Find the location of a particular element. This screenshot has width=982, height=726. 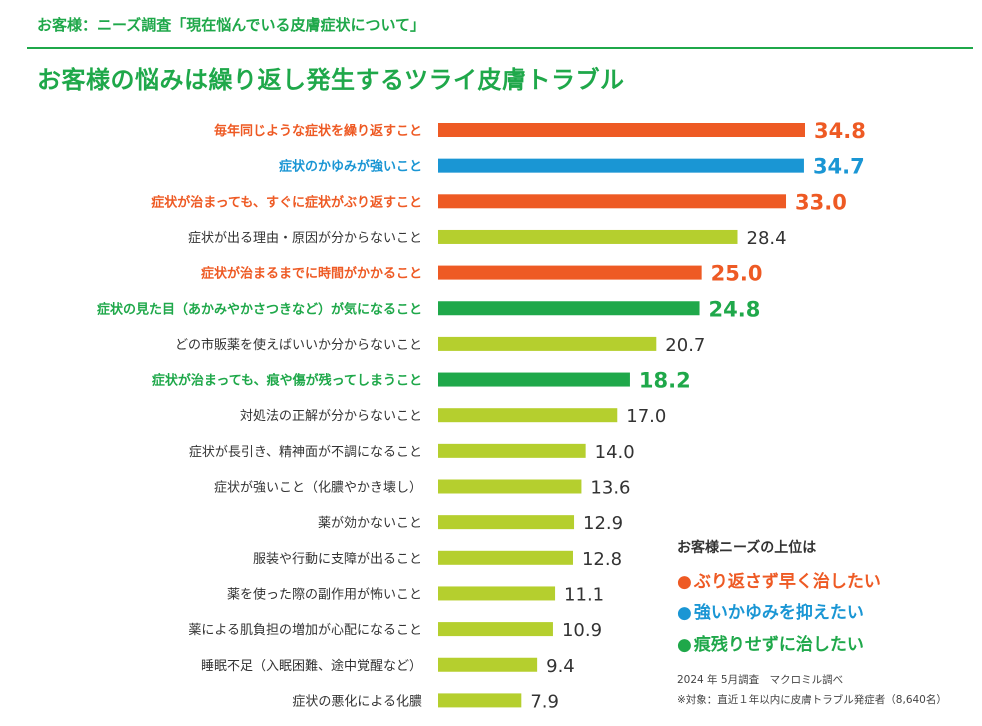

category-label: 症状の見た目（あかみやかさつきなど）が気になること is located at coordinates (259, 309).